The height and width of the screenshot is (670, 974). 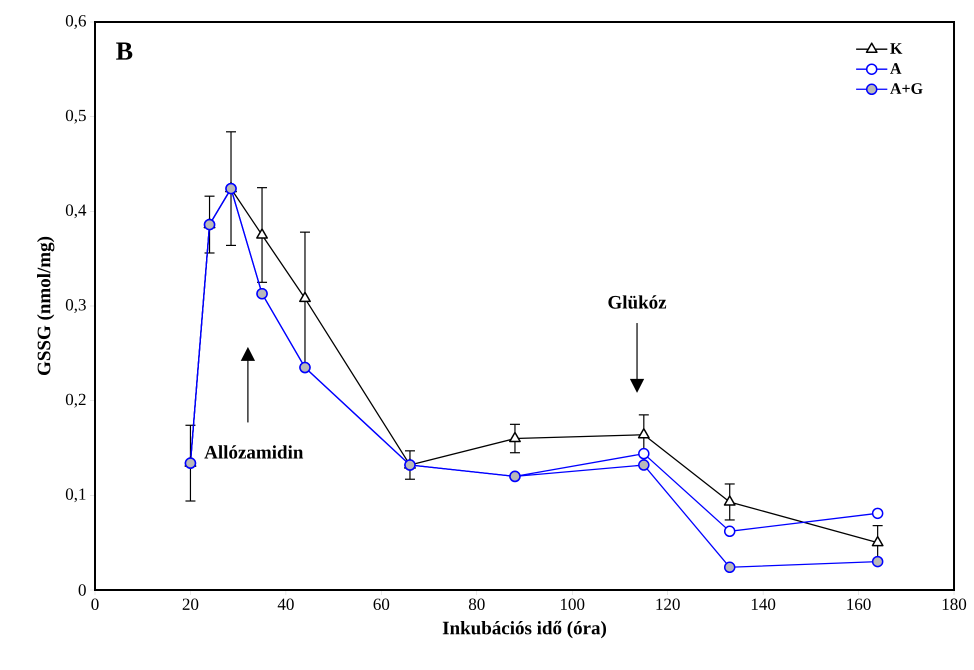 I want to click on x-tick-label: 160, so click(x=859, y=604).